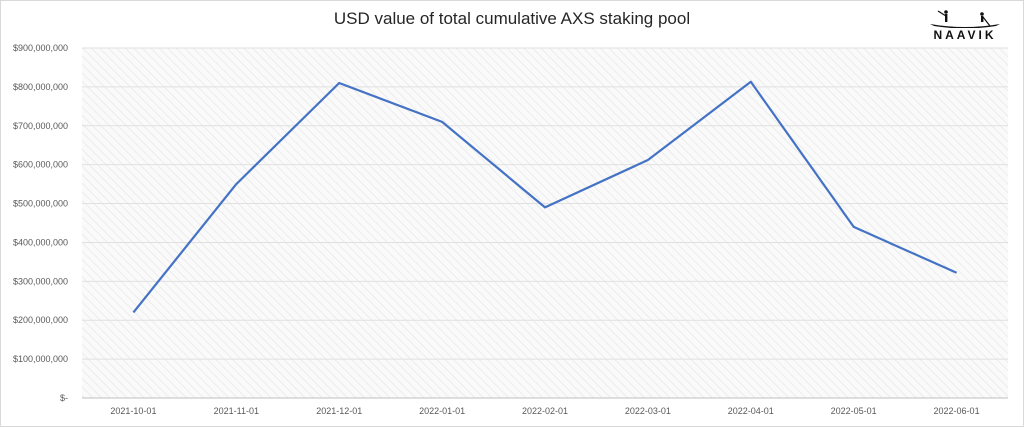 Image resolution: width=1024 pixels, height=427 pixels. What do you see at coordinates (854, 411) in the screenshot?
I see `x-tick-label: 2022-05-01` at bounding box center [854, 411].